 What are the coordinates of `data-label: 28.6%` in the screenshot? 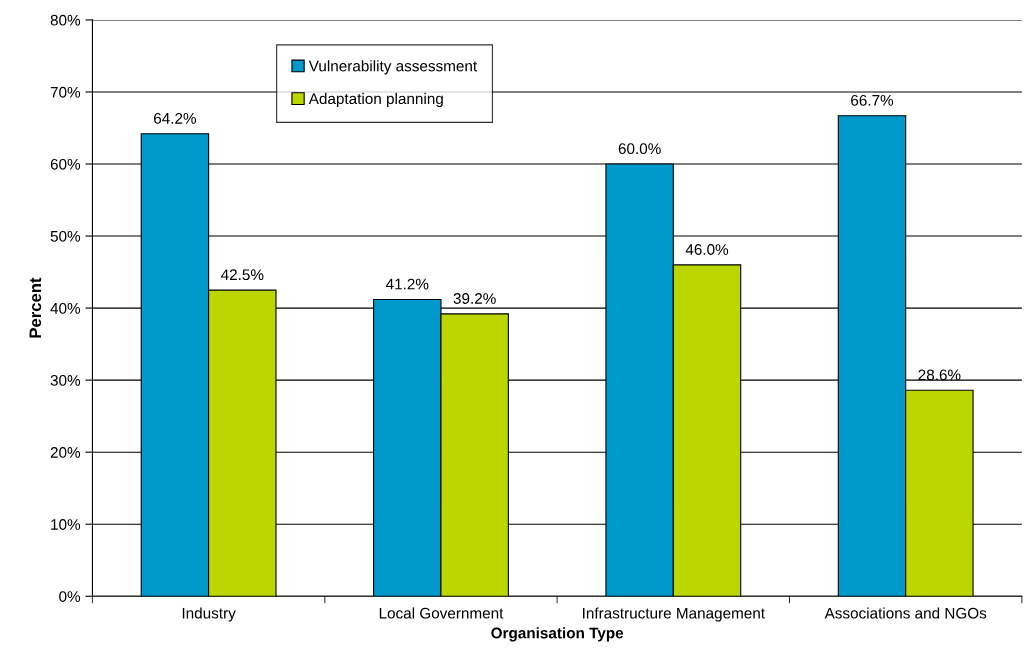 It's located at (939, 375).